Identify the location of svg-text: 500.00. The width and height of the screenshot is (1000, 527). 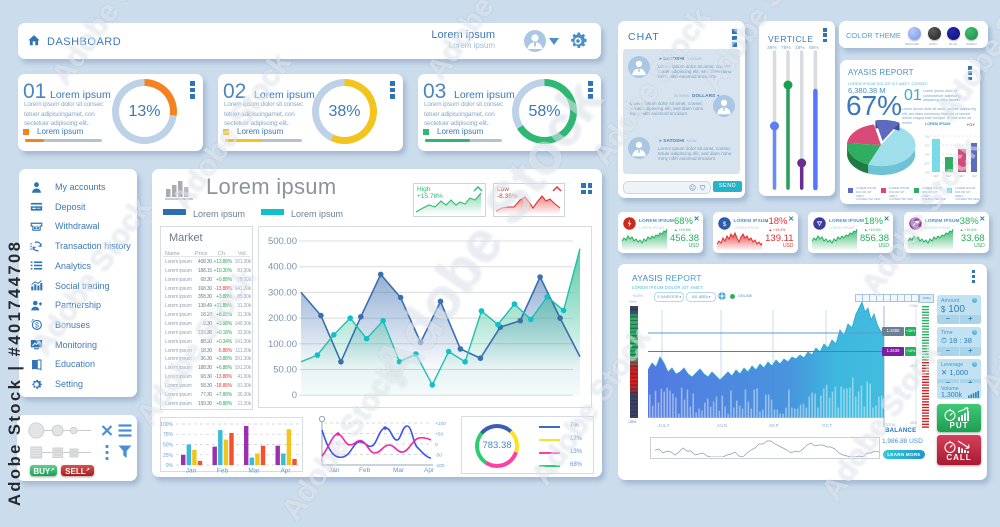
(282, 241).